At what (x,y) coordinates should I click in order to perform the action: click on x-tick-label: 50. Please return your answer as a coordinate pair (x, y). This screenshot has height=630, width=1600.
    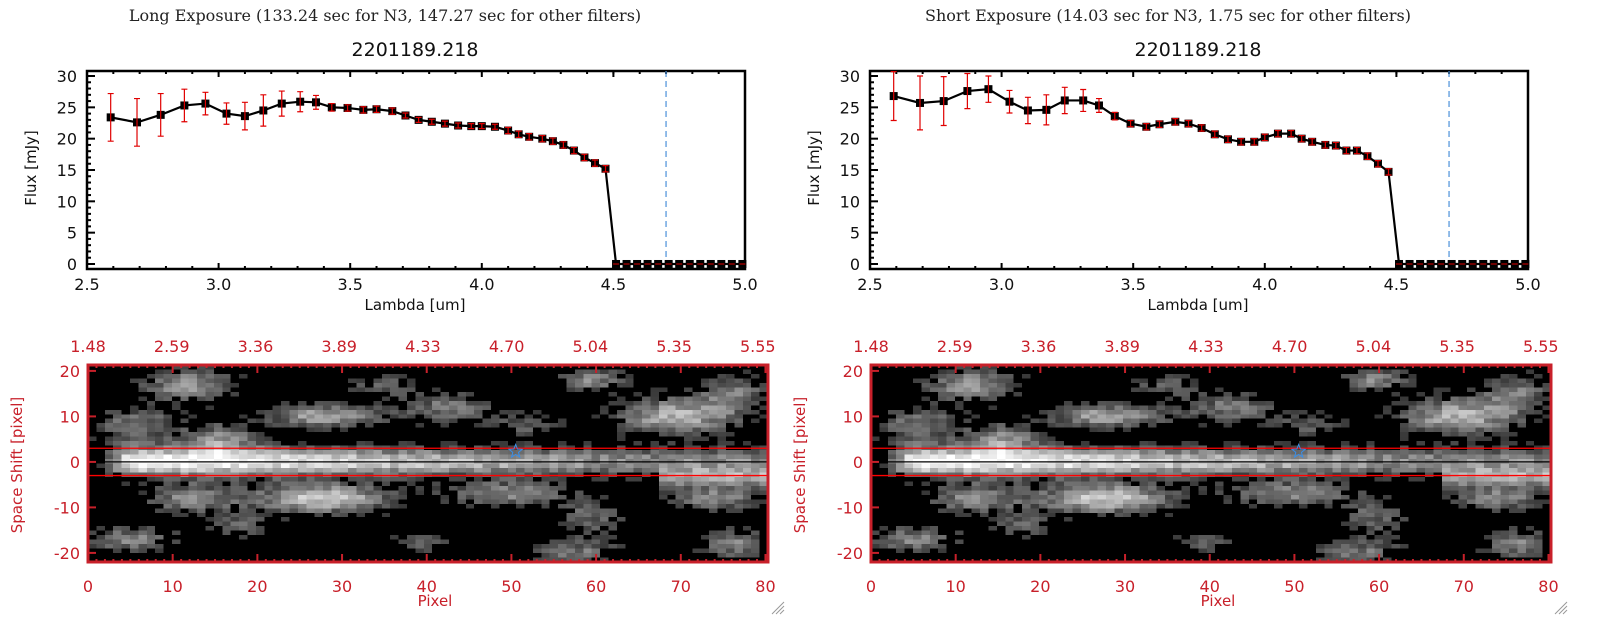
    Looking at the image, I should click on (511, 586).